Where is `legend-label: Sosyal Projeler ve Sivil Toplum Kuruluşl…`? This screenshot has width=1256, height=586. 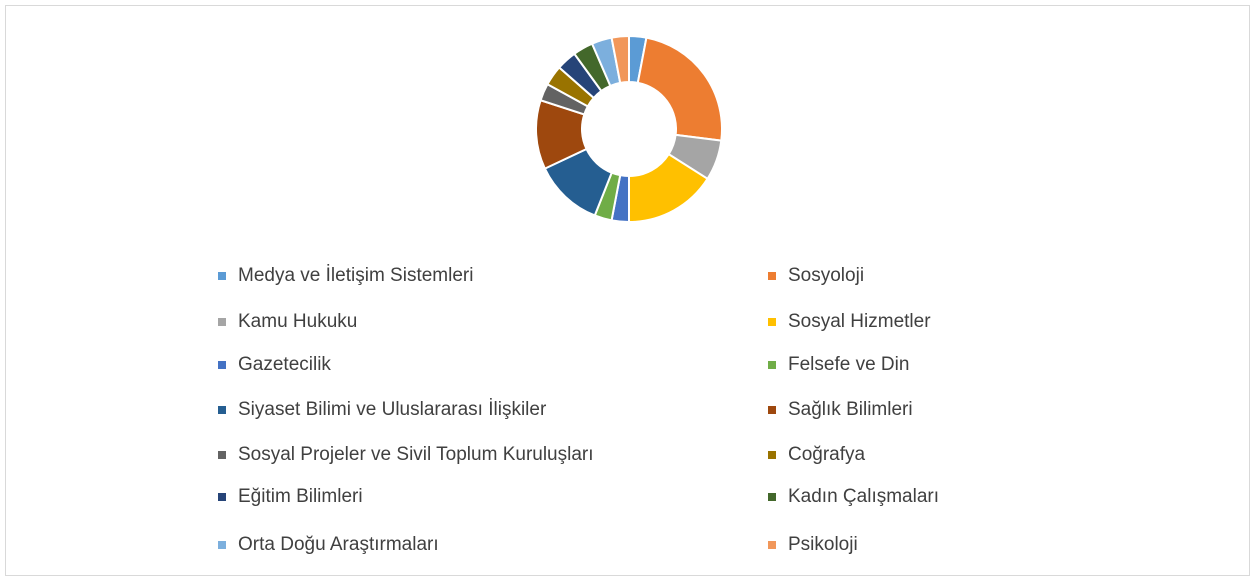
legend-label: Sosyal Projeler ve Sivil Toplum Kuruluşl… is located at coordinates (416, 454).